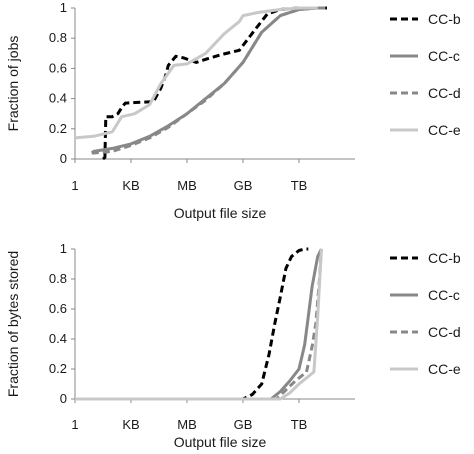 The height and width of the screenshot is (454, 474). Describe the element at coordinates (13, 324) in the screenshot. I see `y-axis-label: Fraction of bytes stored` at that location.